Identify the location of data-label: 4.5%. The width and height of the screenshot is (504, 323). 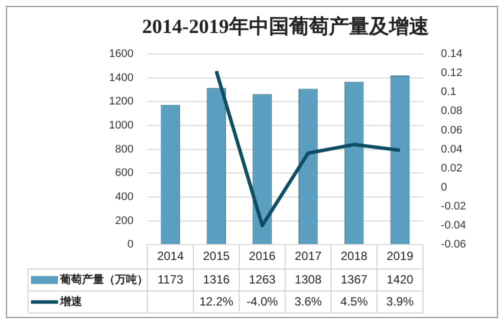
(354, 301).